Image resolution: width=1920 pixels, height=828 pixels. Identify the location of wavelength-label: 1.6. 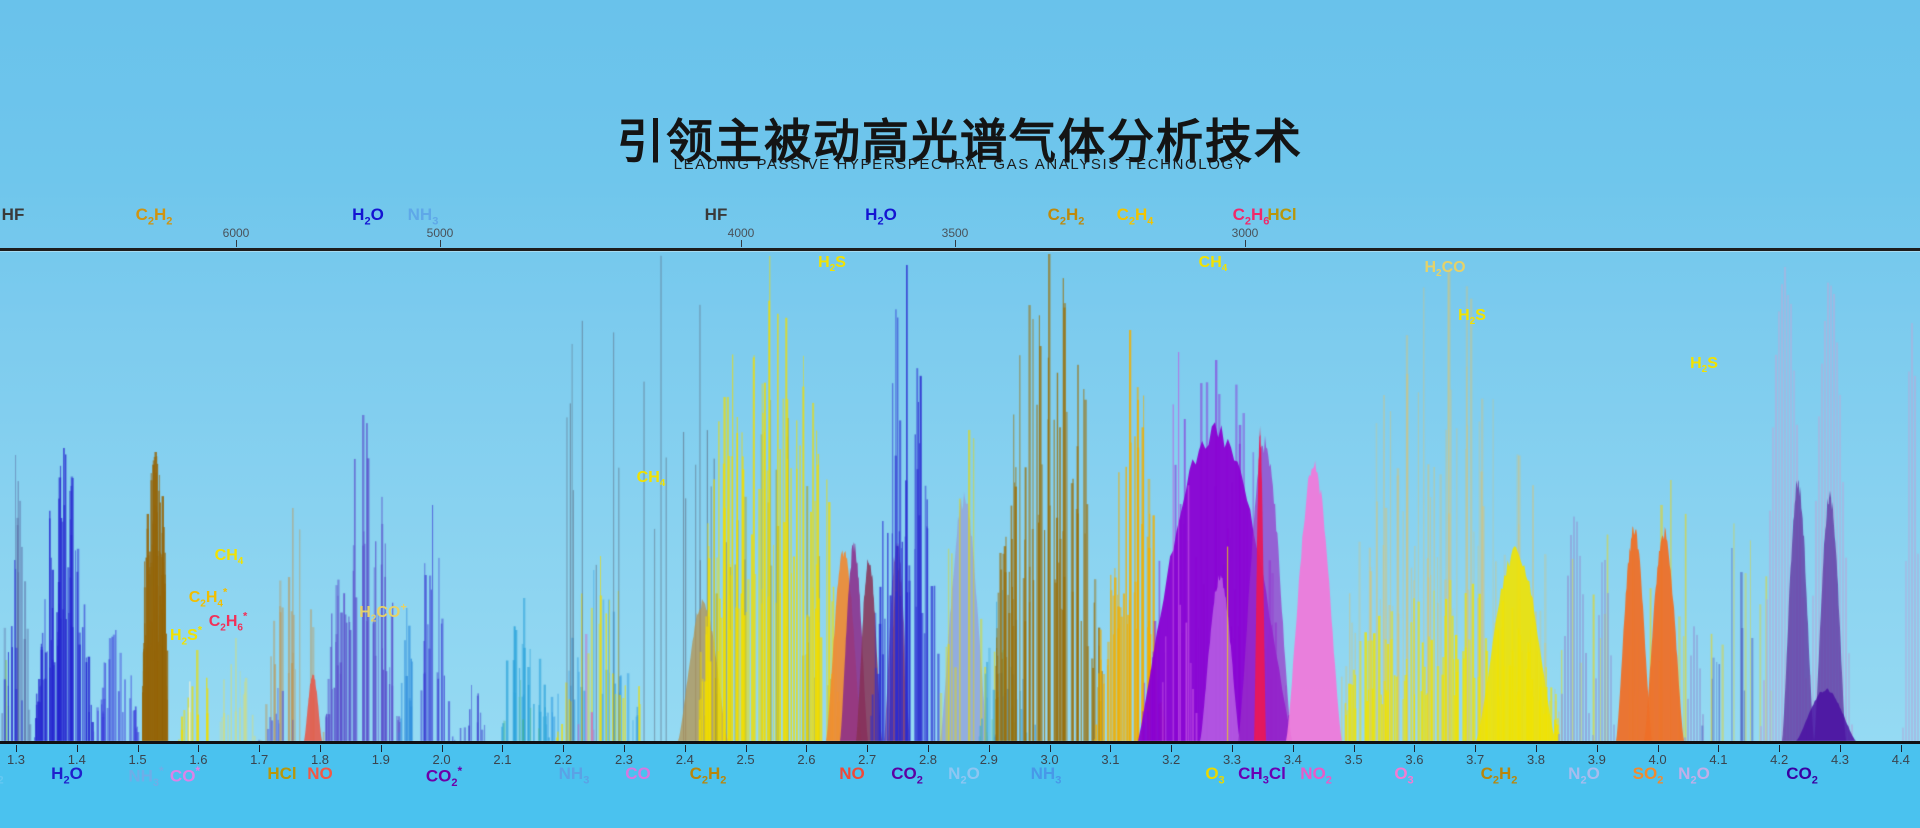
(198, 759).